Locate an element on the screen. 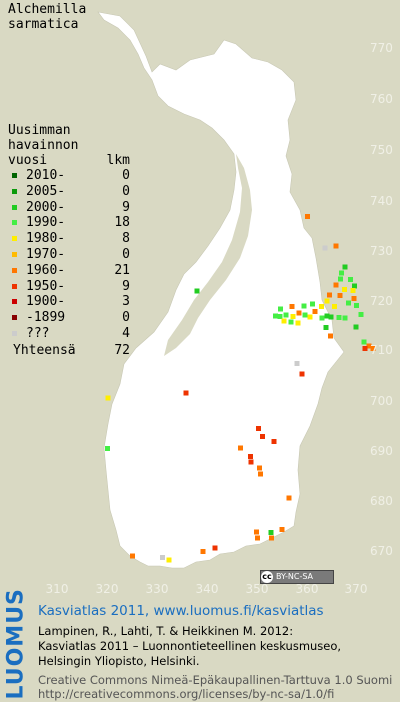 The image size is (400, 702). lapland-inlet is located at coordinates (208, 255).